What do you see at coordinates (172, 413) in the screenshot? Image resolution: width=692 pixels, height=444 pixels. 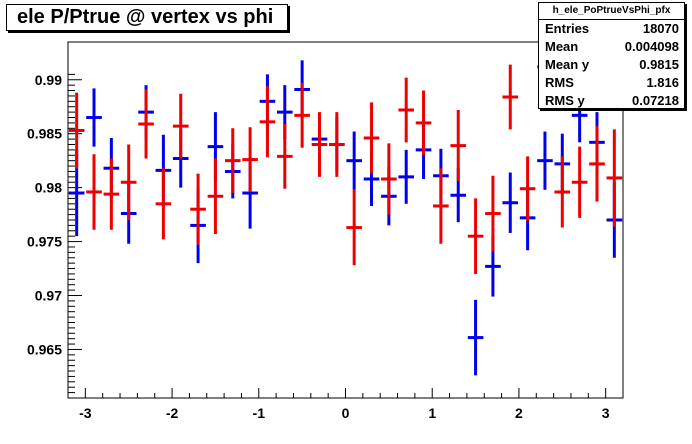 I see `x-tick-label: -2` at bounding box center [172, 413].